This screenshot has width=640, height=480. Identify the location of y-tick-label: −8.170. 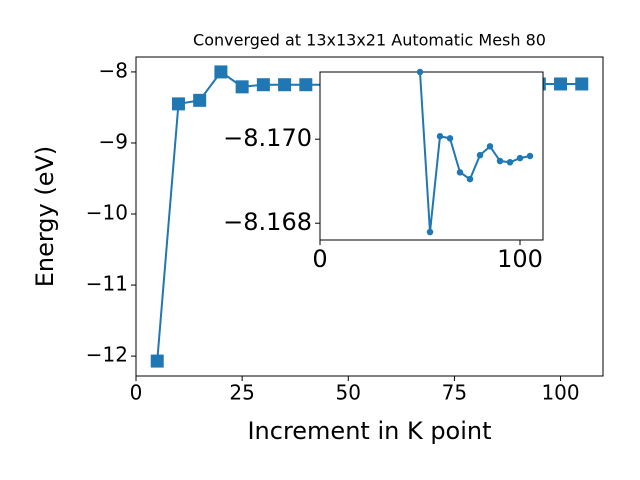
(267, 138).